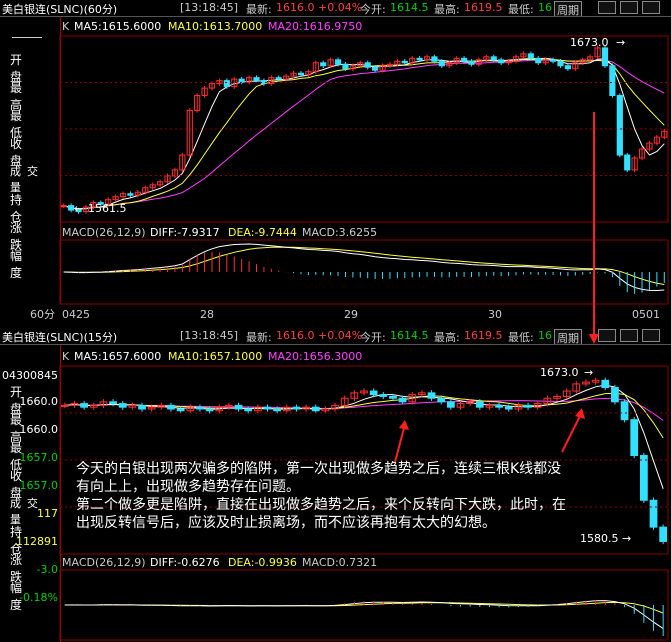 The height and width of the screenshot is (642, 671). Describe the element at coordinates (60, 9) in the screenshot. I see `instrument-title: 美白银连(SLNC)(60分)` at that location.